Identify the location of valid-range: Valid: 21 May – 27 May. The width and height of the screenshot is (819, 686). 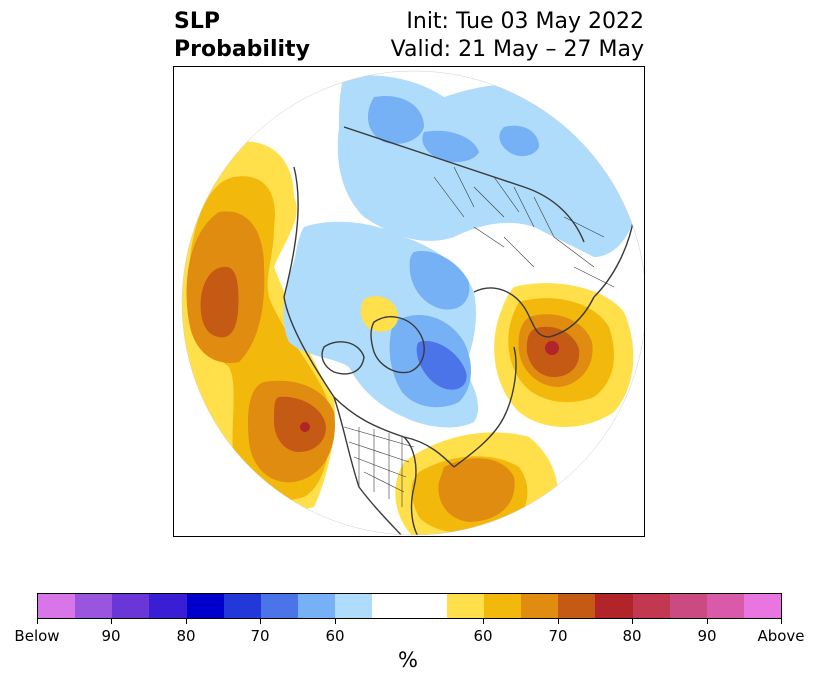
(517, 49).